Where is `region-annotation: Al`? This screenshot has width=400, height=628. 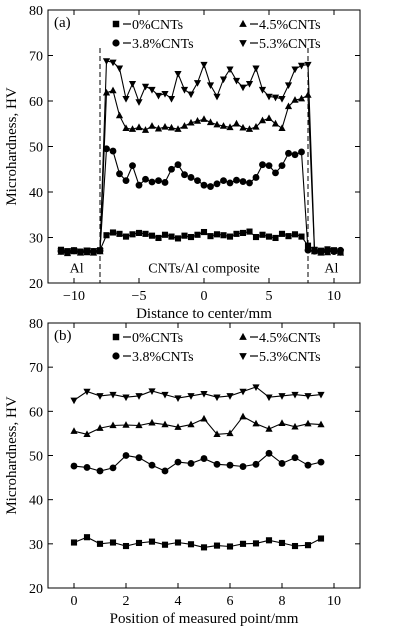
region-annotation: Al is located at coordinates (77, 269).